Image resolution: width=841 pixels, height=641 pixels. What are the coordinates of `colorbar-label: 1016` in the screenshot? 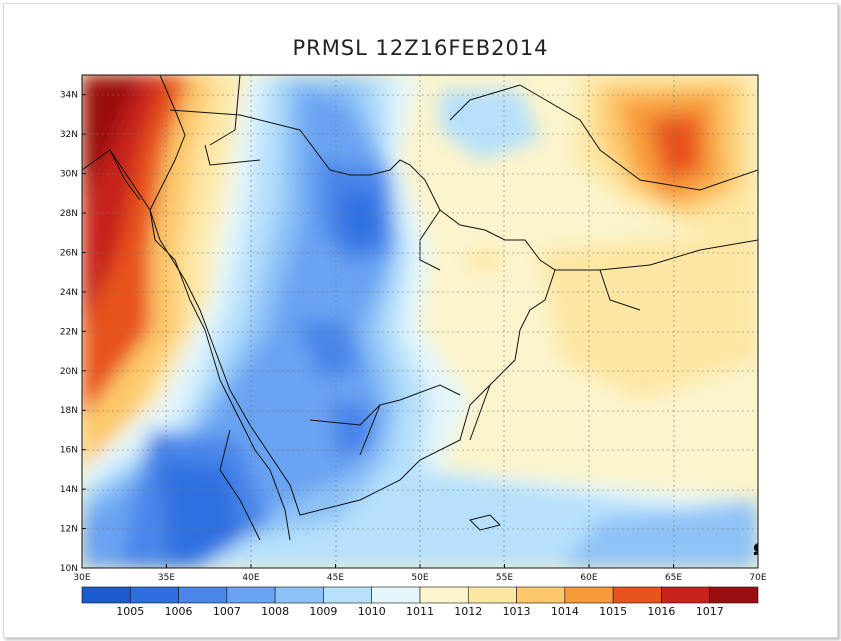 It's located at (661, 611).